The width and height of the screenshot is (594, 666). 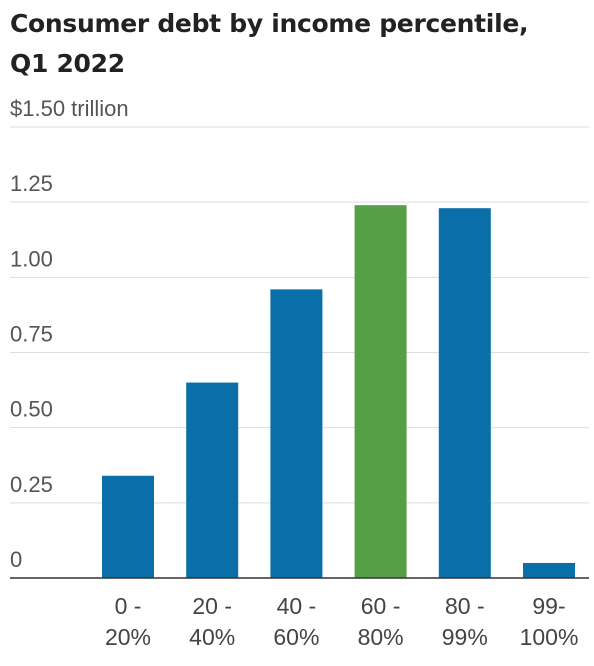 What do you see at coordinates (69, 334) in the screenshot?
I see `y-axis-tick-labels: 0 0.25 0.50 0.75 1.00 1.25 $1.50 trillion` at bounding box center [69, 334].